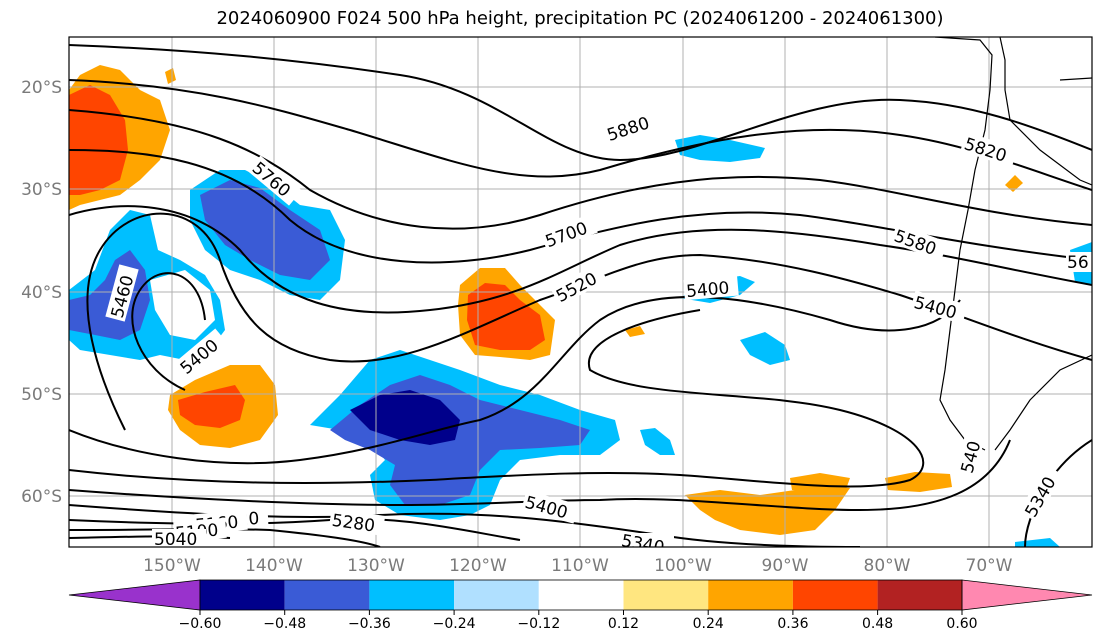 The width and height of the screenshot is (1103, 641). What do you see at coordinates (785, 566) in the screenshot?
I see `lon-label: 90°W` at bounding box center [785, 566].